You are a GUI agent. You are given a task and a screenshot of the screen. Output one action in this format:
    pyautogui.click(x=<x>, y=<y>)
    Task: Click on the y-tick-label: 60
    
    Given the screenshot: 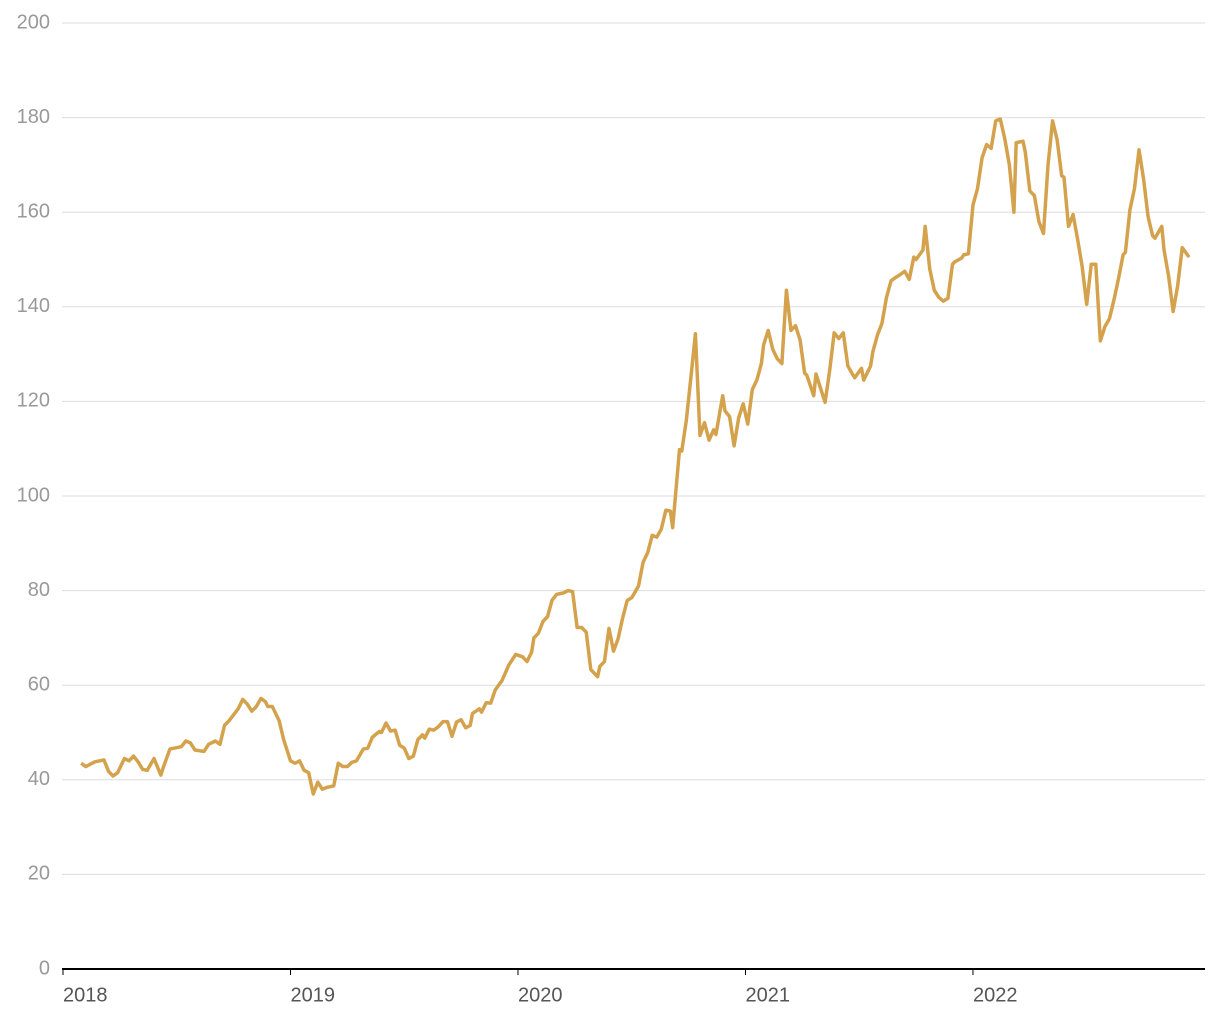 What is the action you would take?
    pyautogui.click(x=39, y=684)
    